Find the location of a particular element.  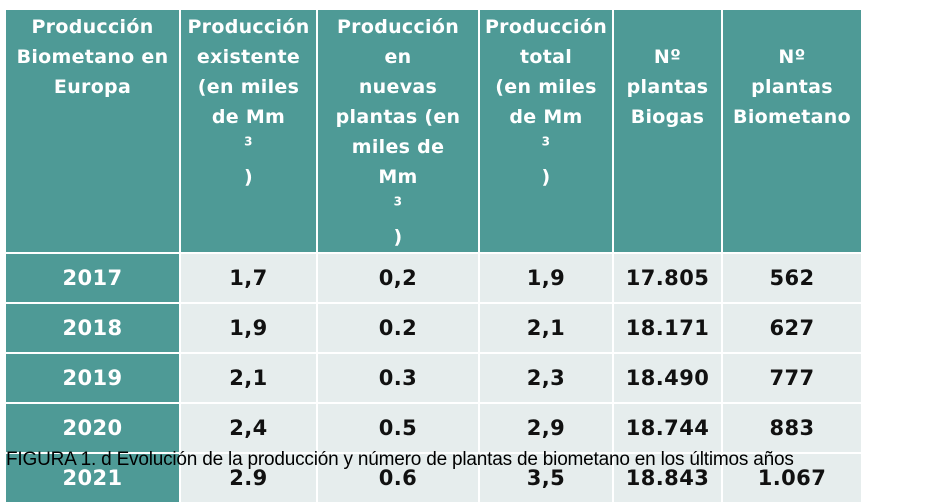

cell-biogas-plants: 18.490 is located at coordinates (668, 377).